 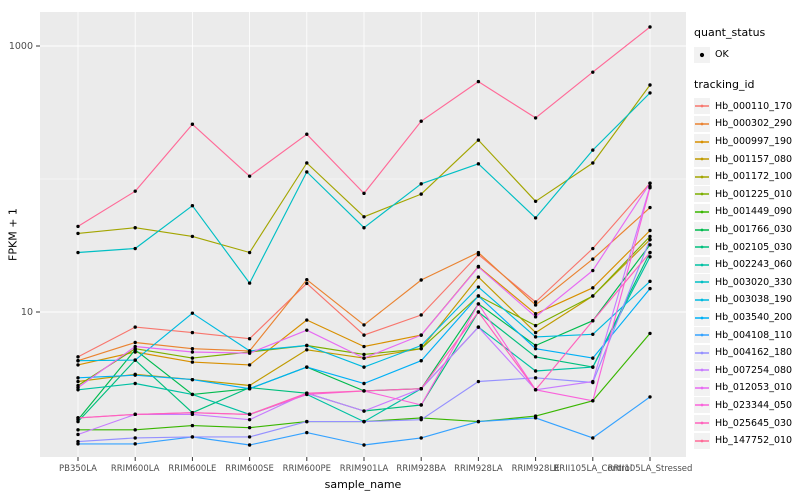 I want to click on legend-item-quant-status-ok: OK, so click(x=746, y=55).